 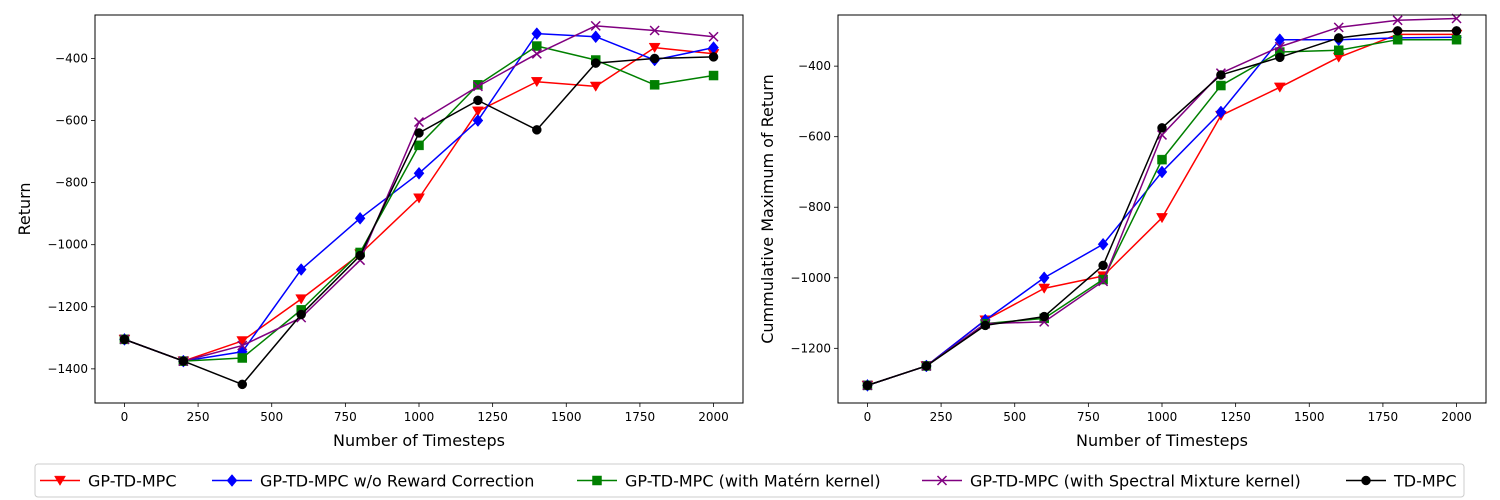 What do you see at coordinates (767, 209) in the screenshot?
I see `y-axis-label: Cummulative Maximum of Return` at bounding box center [767, 209].